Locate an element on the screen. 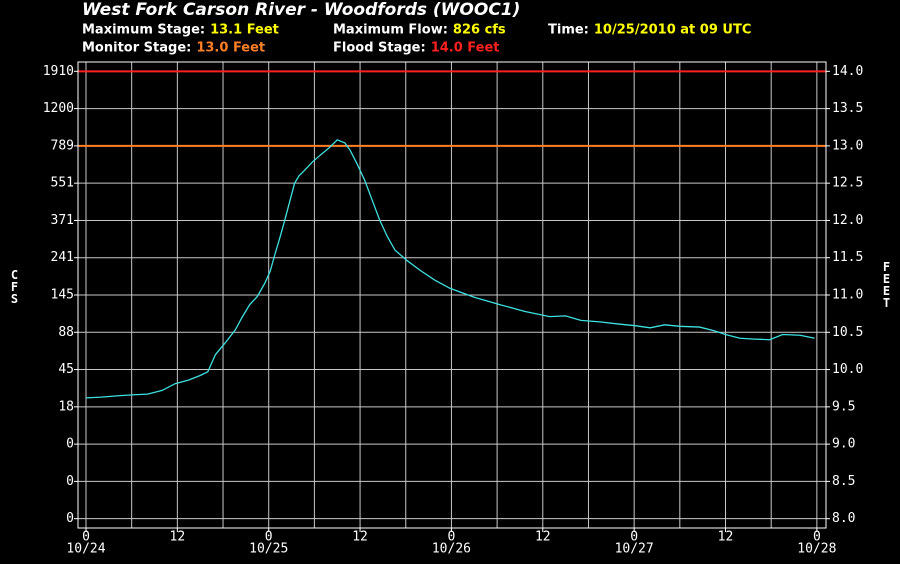  y2-tick-label: 11.5 is located at coordinates (847, 257).